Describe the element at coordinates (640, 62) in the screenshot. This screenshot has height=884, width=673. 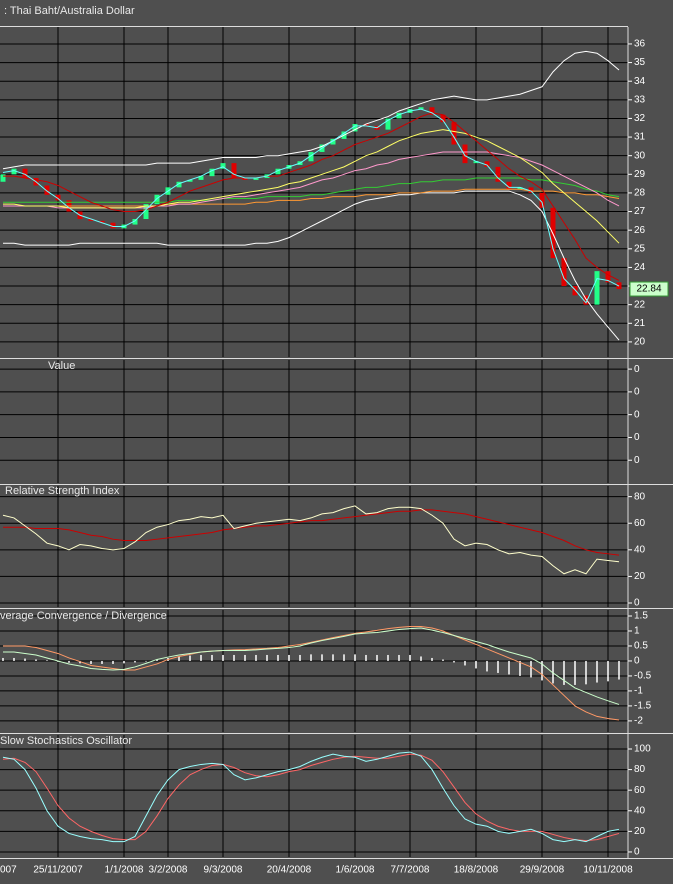
I see `y-tick-label: 35` at that location.